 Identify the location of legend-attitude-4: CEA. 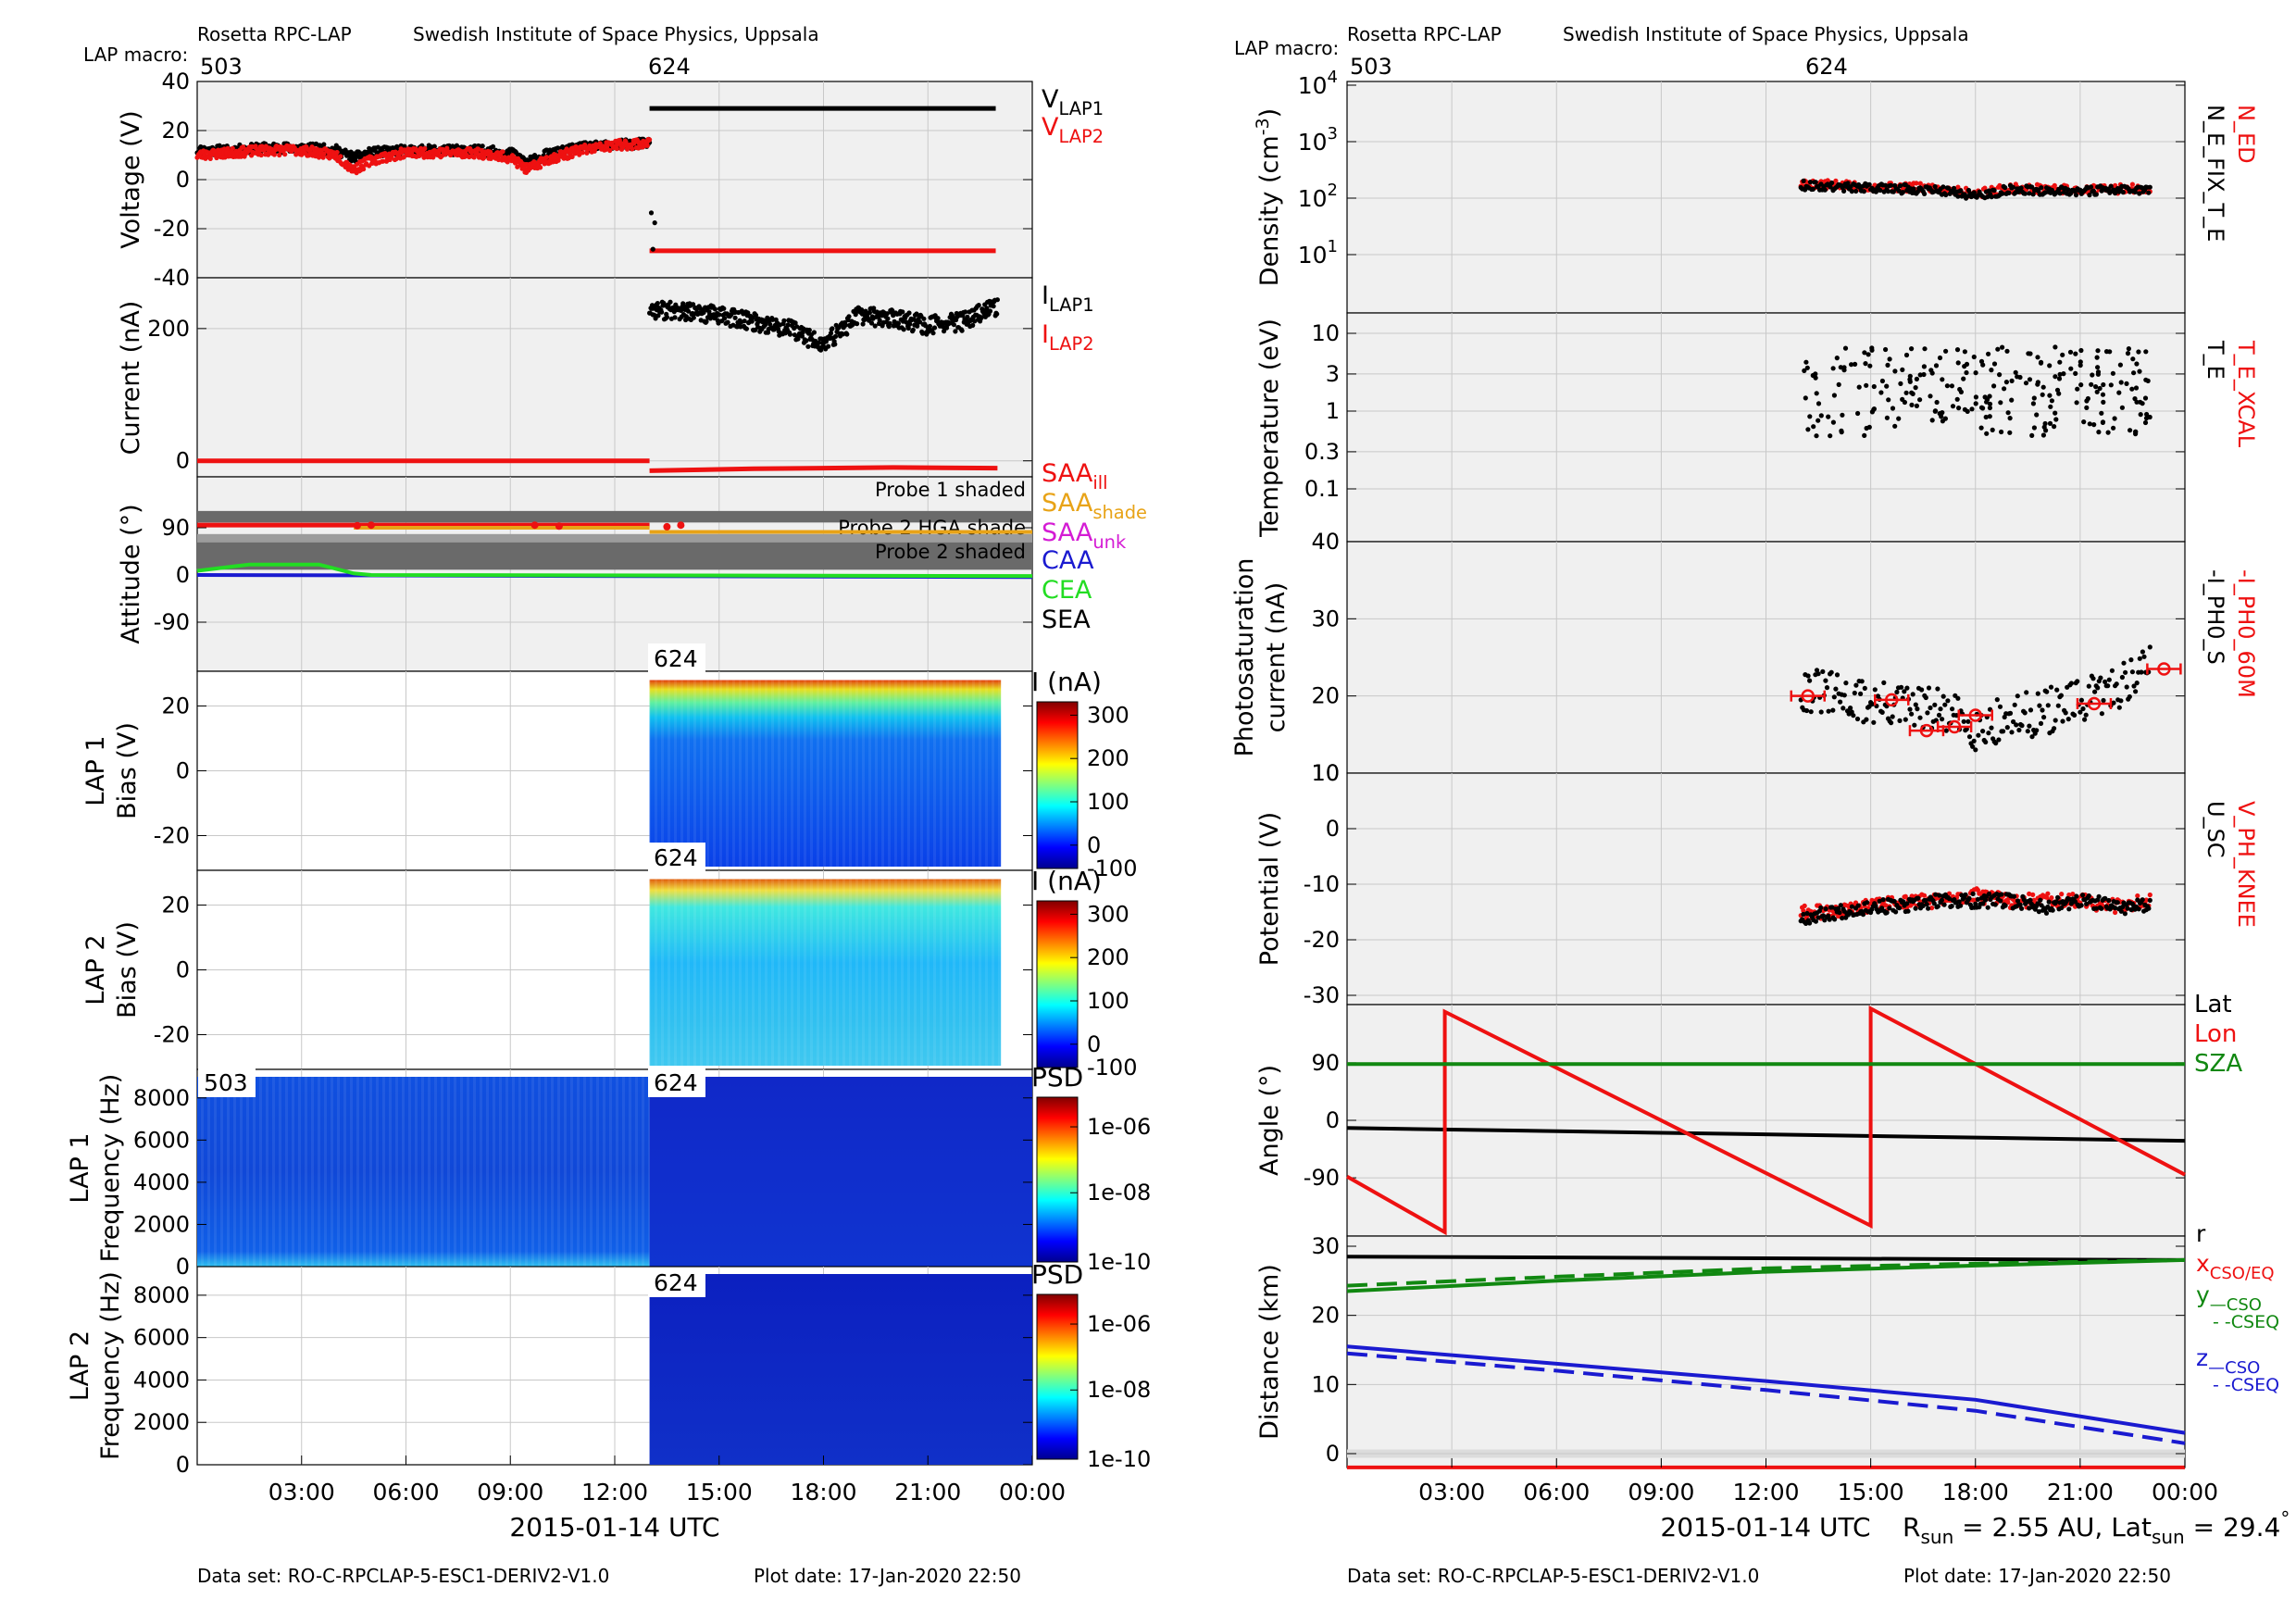
(1067, 590).